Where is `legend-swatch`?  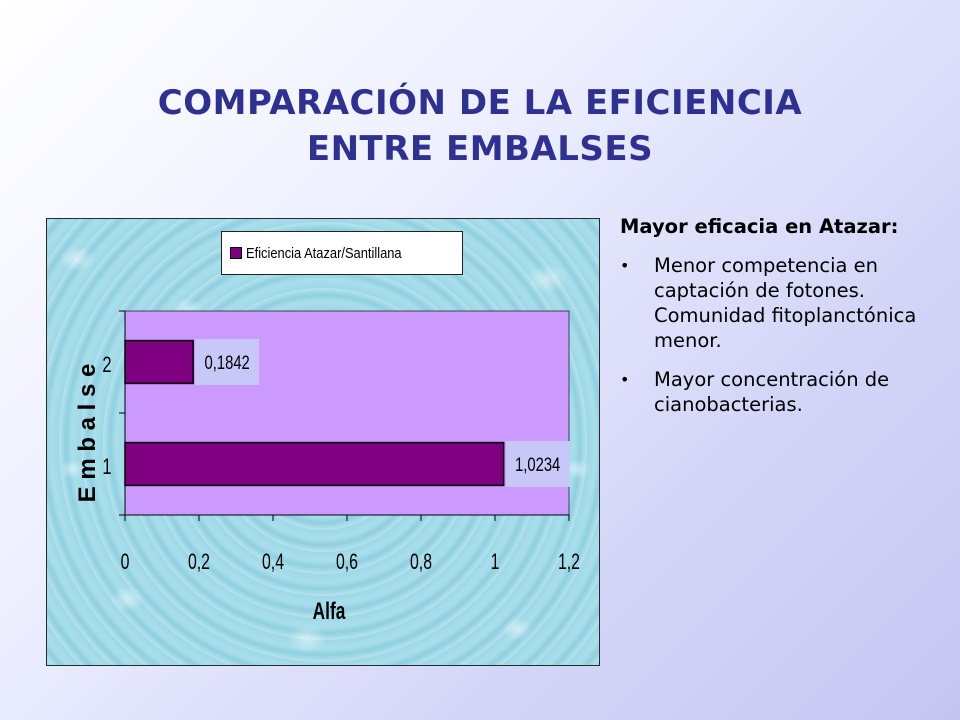 legend-swatch is located at coordinates (236, 253).